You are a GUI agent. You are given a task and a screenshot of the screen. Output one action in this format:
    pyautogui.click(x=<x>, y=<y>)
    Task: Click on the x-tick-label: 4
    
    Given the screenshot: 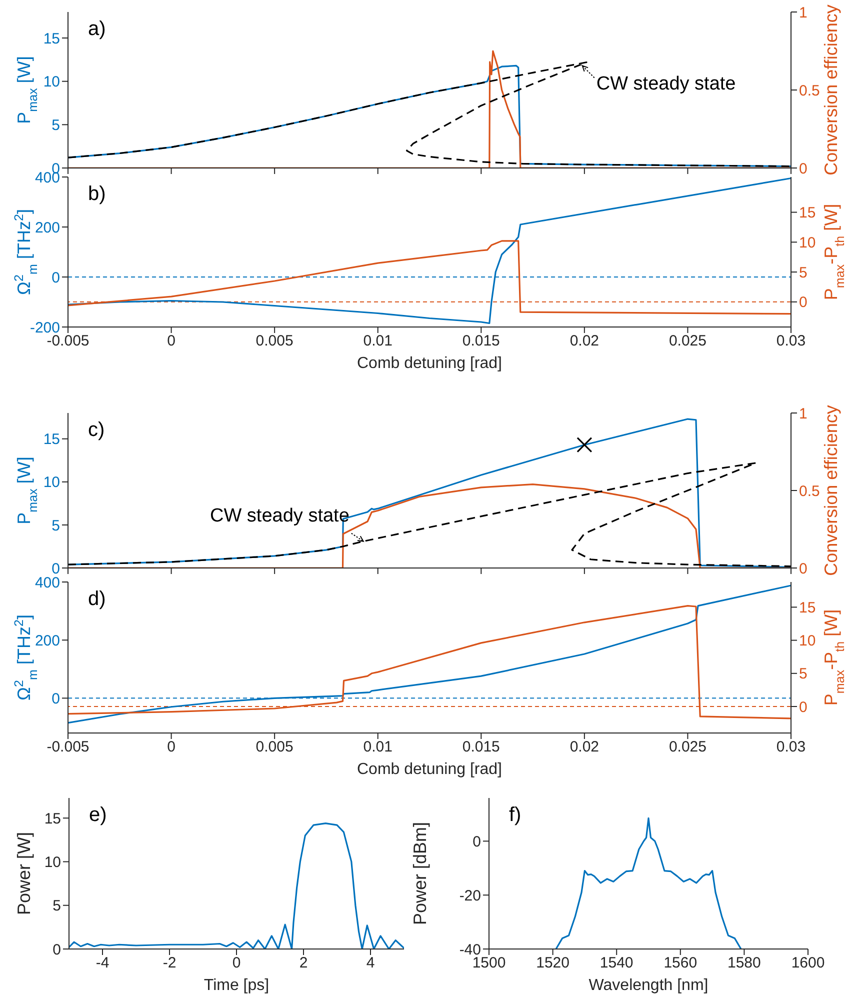 What is the action you would take?
    pyautogui.click(x=370, y=963)
    